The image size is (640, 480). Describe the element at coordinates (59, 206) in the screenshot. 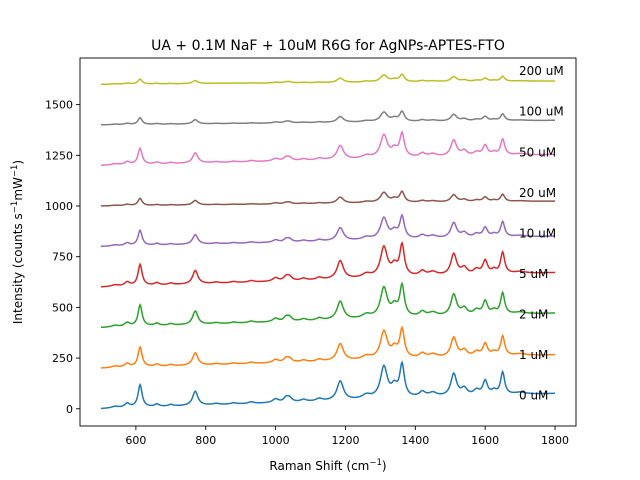

I see `y-tick-label: 1000` at that location.